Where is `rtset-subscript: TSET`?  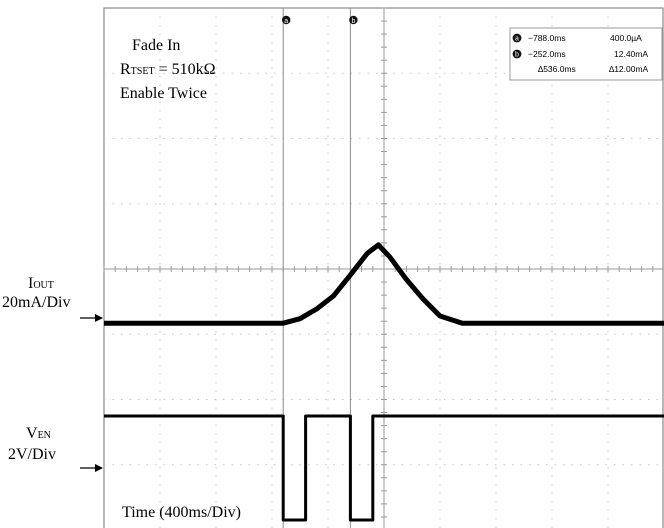
rtset-subscript: TSET is located at coordinates (142, 71).